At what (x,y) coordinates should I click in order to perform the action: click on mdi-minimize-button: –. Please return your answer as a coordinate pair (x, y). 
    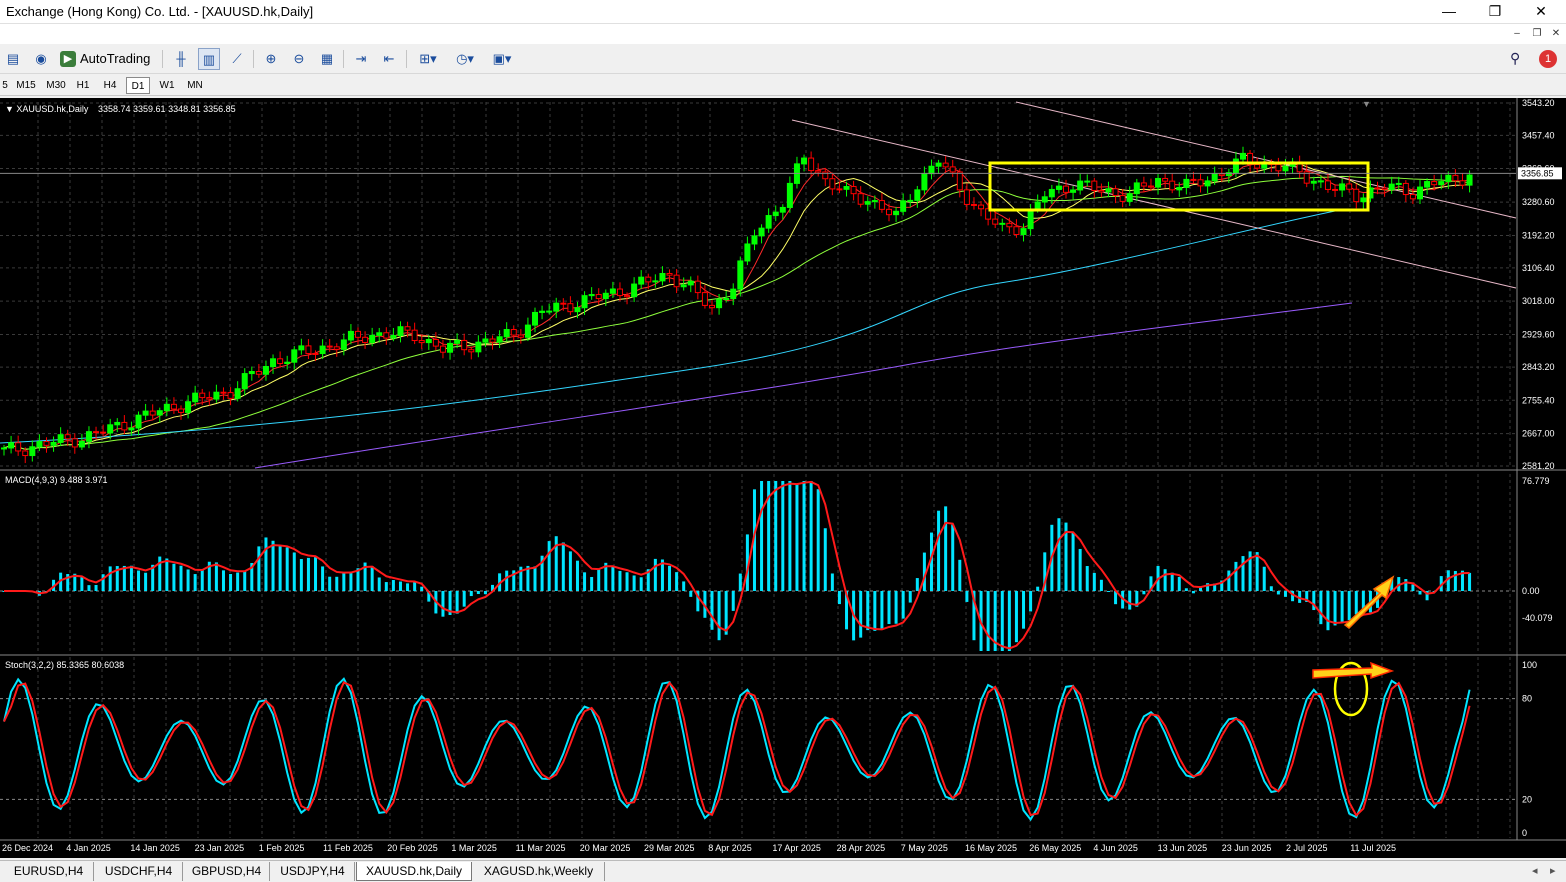
    Looking at the image, I should click on (1517, 33).